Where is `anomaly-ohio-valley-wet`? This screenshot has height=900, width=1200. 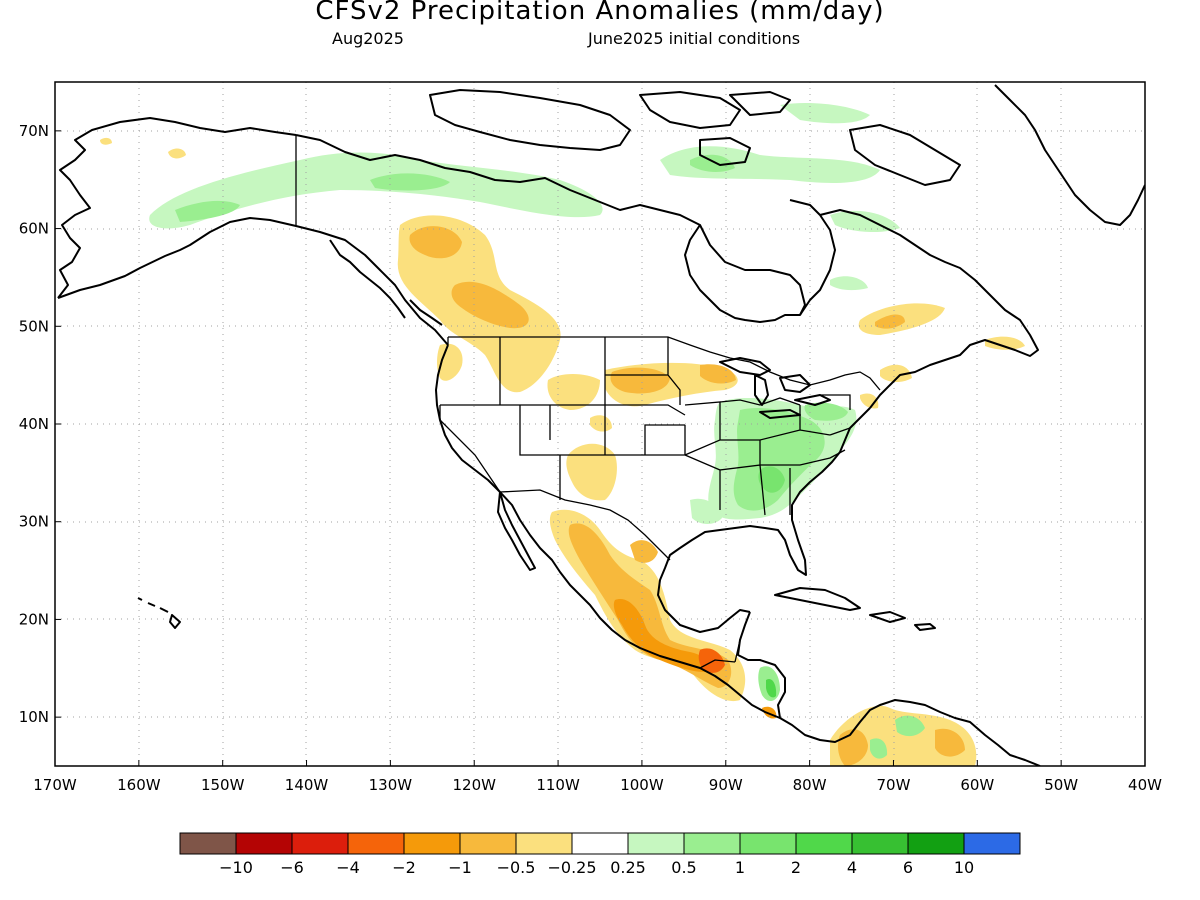 anomaly-ohio-valley-wet is located at coordinates (826, 411).